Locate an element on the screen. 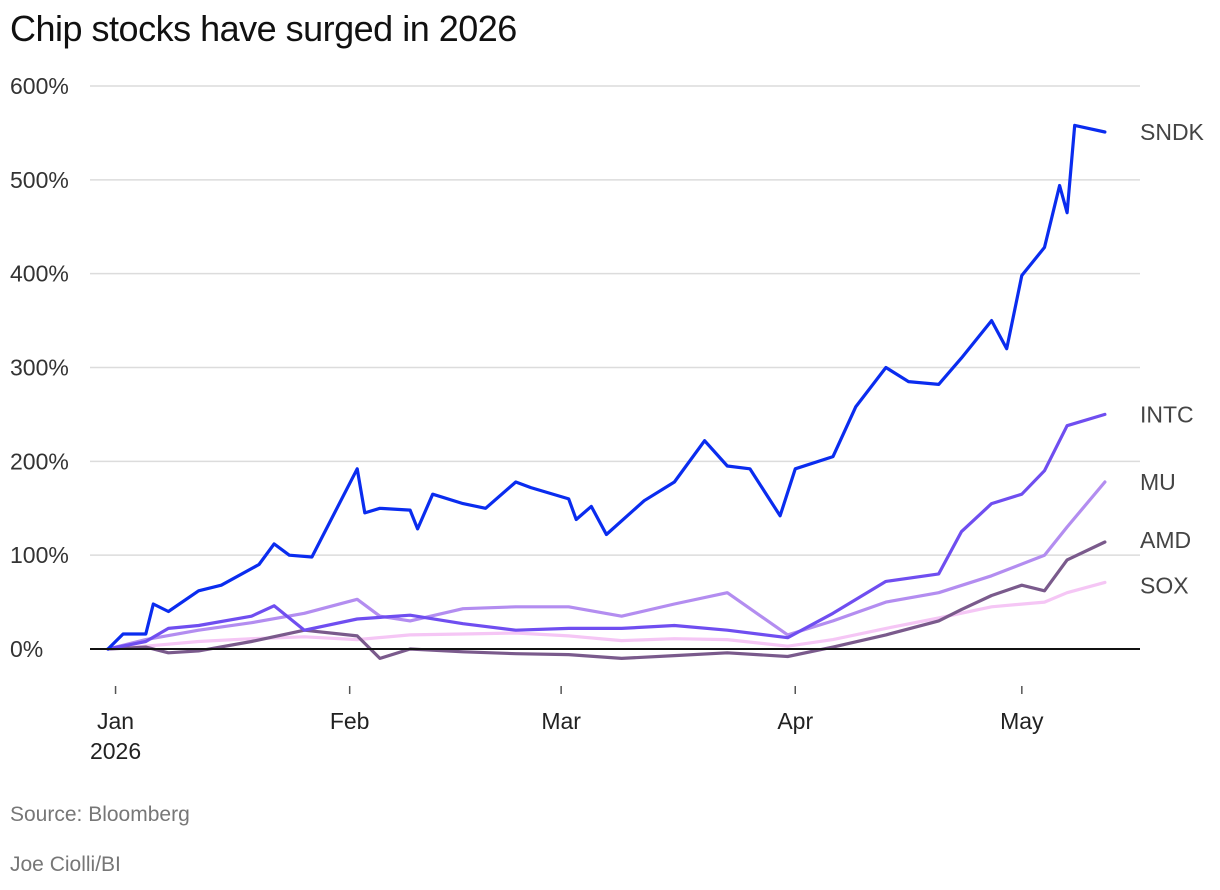 This screenshot has height=890, width=1220. x-tick-label: Feb is located at coordinates (350, 721).